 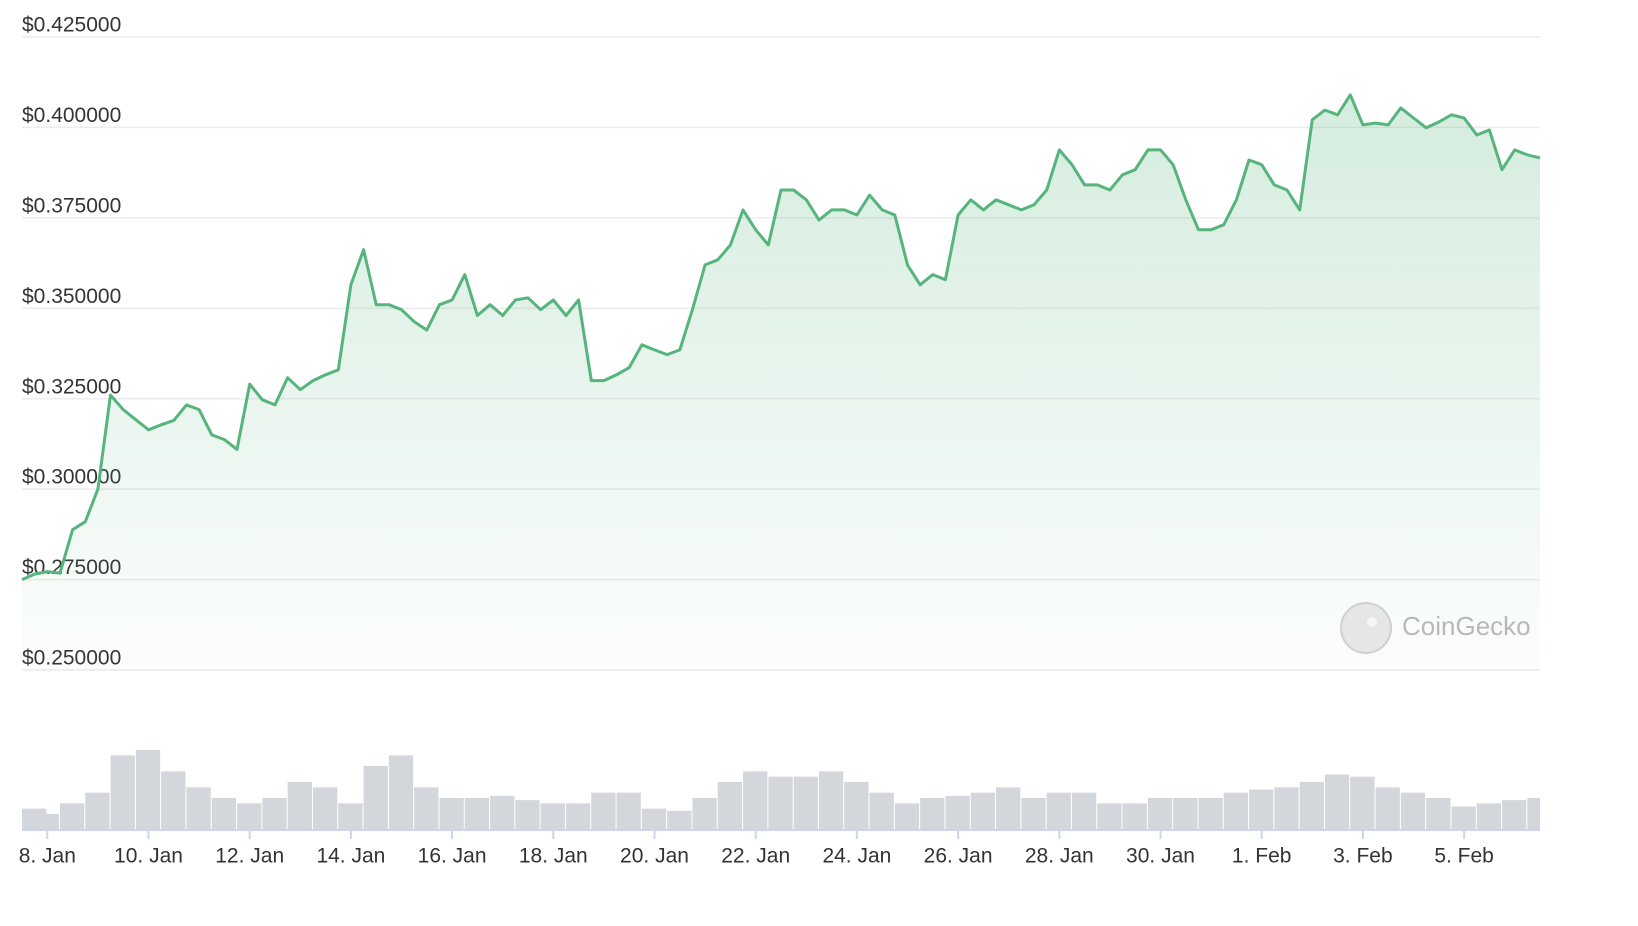 I want to click on watermark: CoinGecko, so click(x=1435, y=628).